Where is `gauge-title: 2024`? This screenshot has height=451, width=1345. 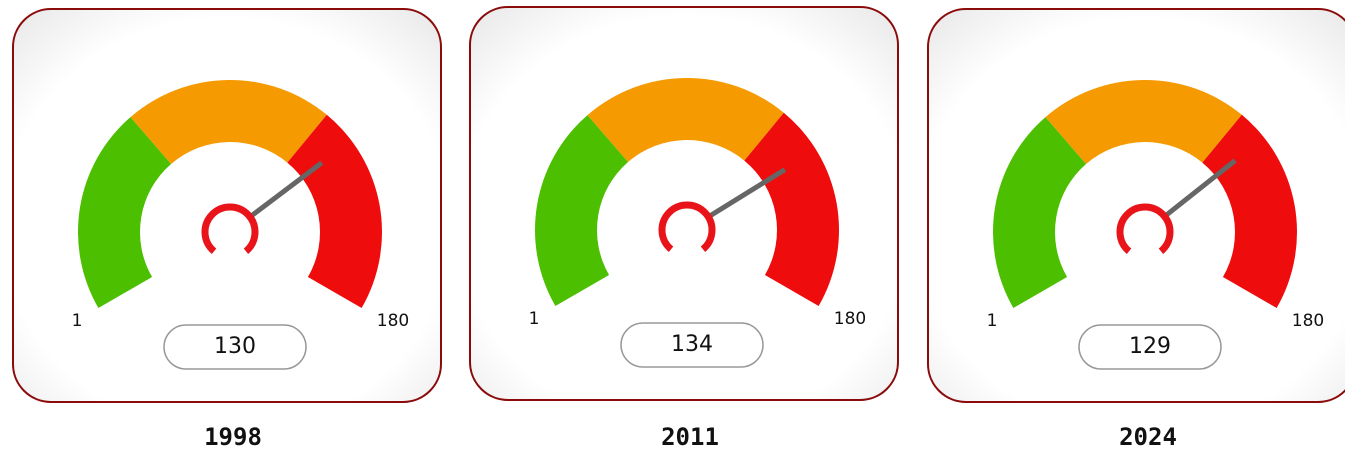 gauge-title: 2024 is located at coordinates (1148, 437).